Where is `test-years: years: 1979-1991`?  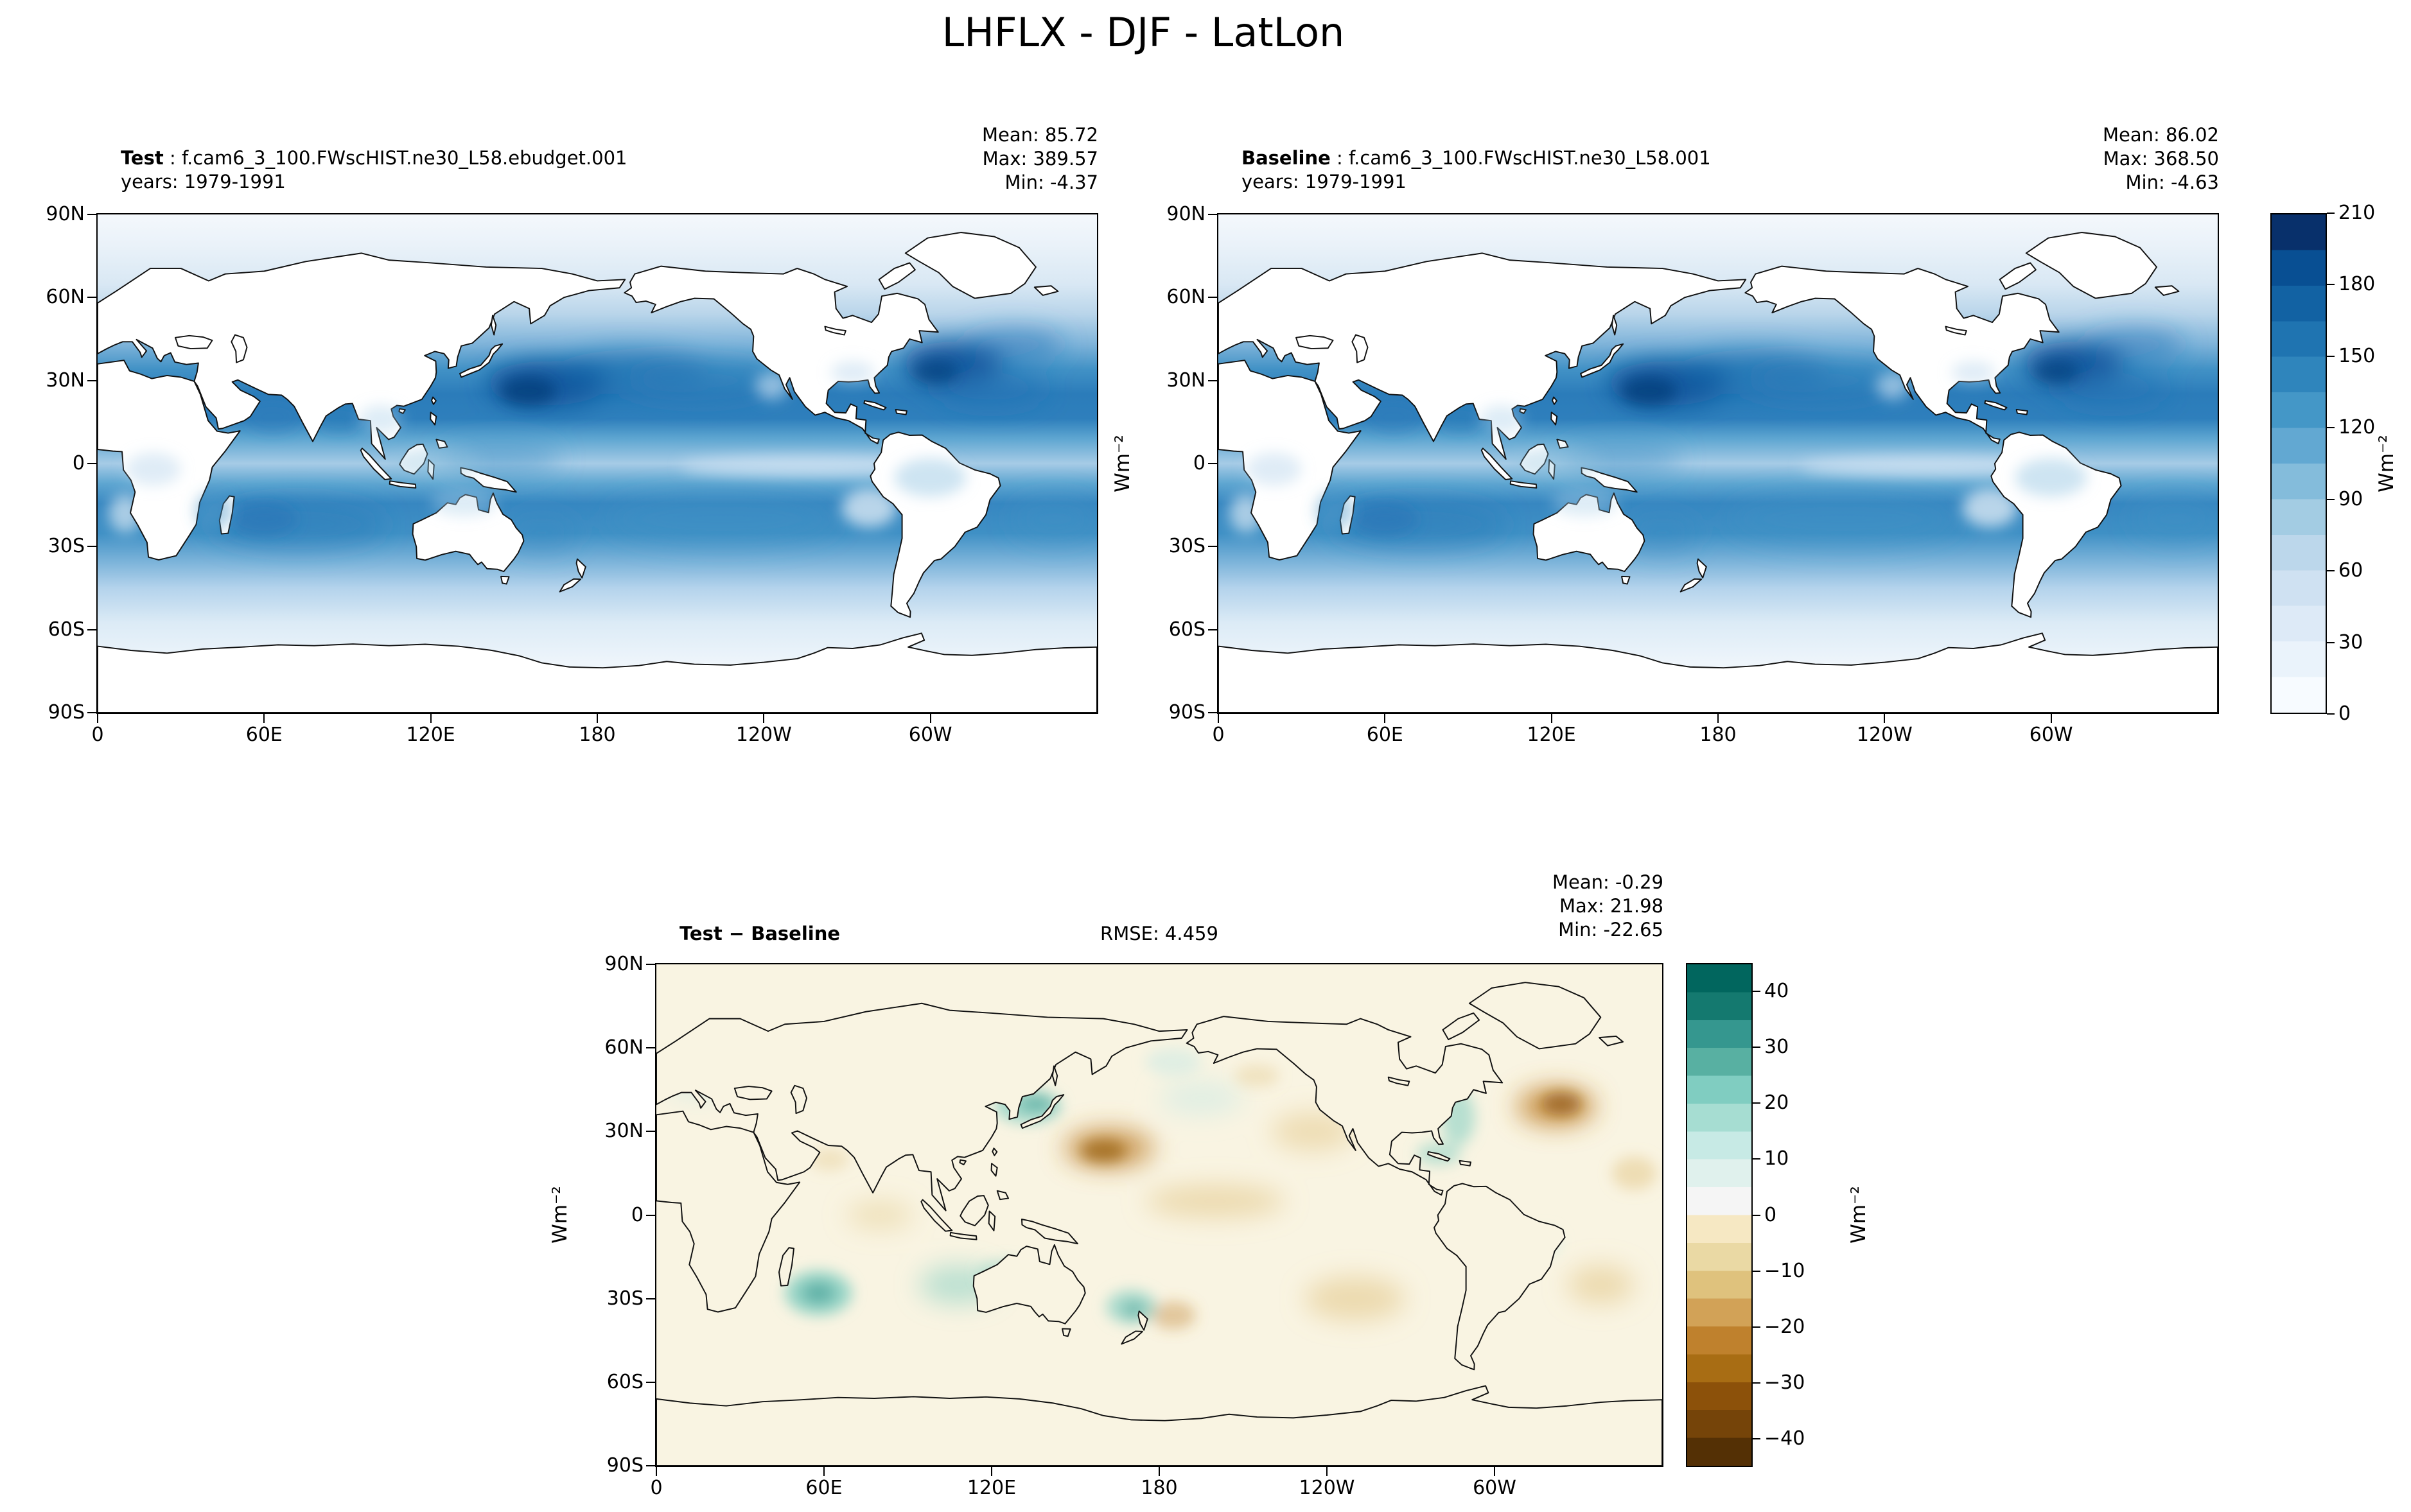
test-years: years: 1979-1991 is located at coordinates (204, 182).